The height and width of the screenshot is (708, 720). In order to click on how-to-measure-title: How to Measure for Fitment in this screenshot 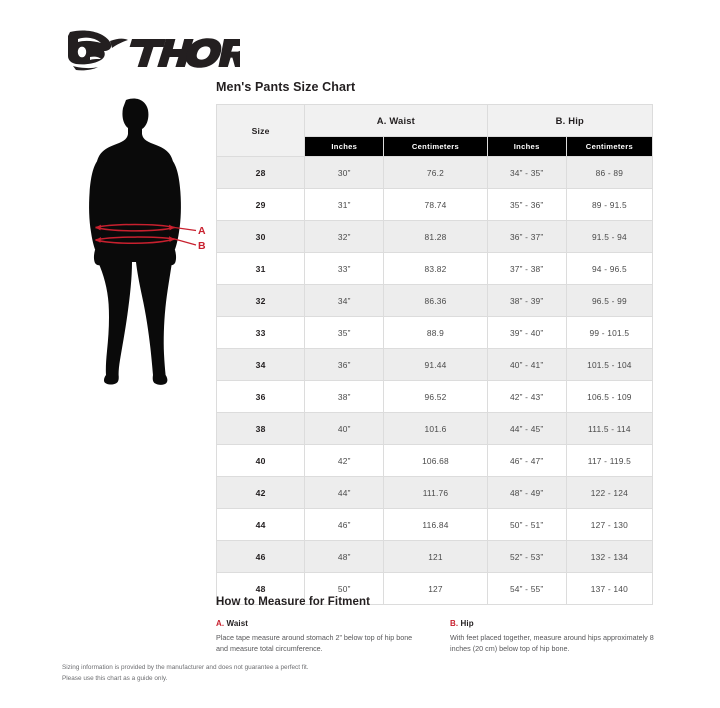, I will do `click(293, 602)`.